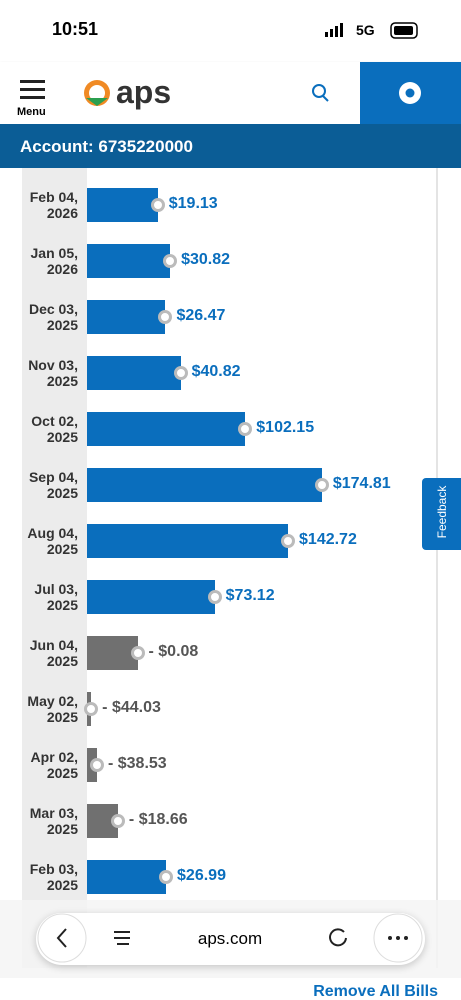 The width and height of the screenshot is (461, 1000). Describe the element at coordinates (54, 765) in the screenshot. I see `y-tick-label: Apr 02, 2025` at that location.